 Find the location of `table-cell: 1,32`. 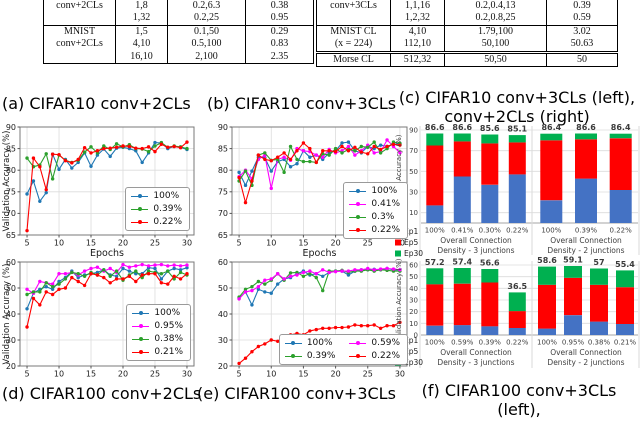

table-cell: 1,32 is located at coordinates (141, 19).